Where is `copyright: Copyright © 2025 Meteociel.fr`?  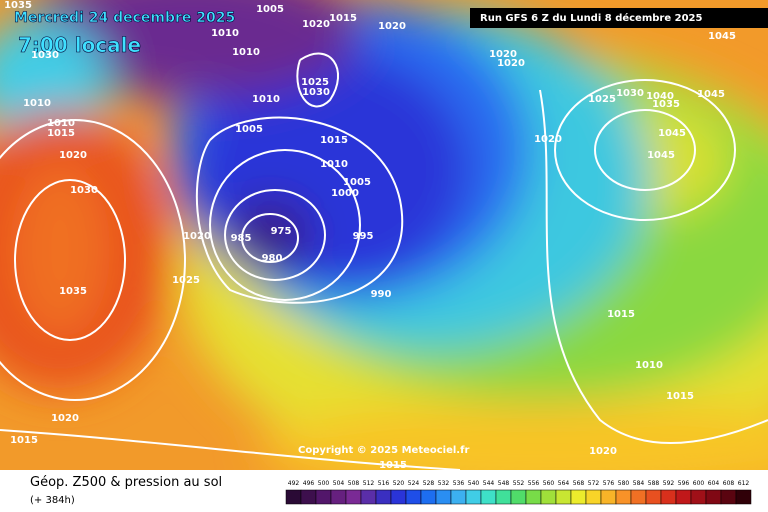 copyright: Copyright © 2025 Meteociel.fr is located at coordinates (383, 450).